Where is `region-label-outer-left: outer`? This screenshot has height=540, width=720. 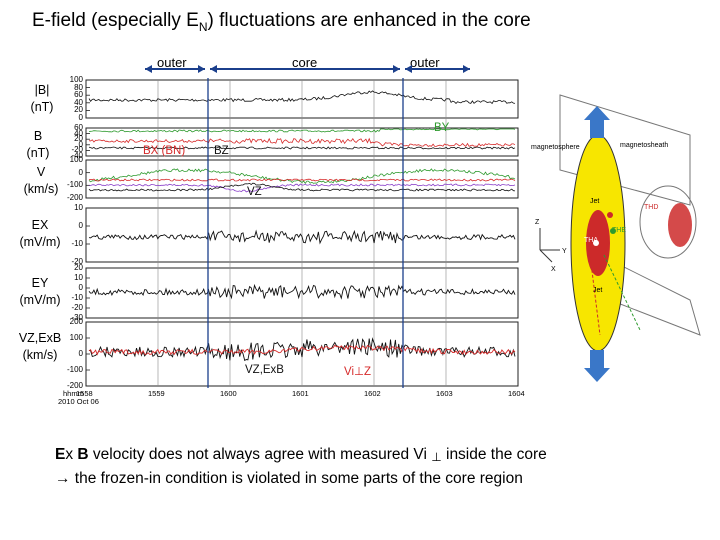 region-label-outer-left: outer is located at coordinates (172, 62).